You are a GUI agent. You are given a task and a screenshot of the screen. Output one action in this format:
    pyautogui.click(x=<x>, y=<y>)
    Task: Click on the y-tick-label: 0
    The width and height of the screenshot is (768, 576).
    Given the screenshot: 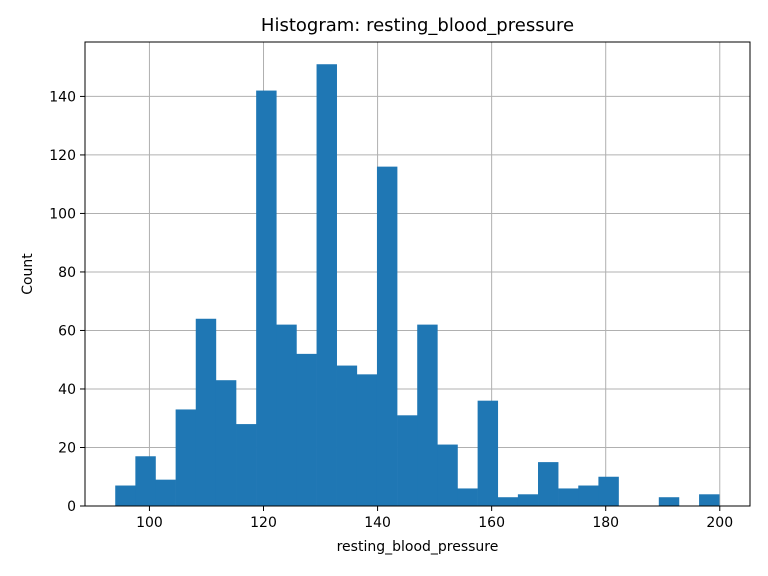 What is the action you would take?
    pyautogui.click(x=71, y=507)
    